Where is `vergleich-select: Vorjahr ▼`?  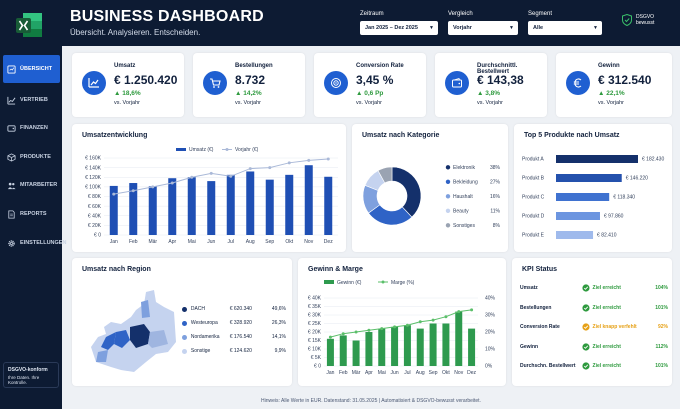 vergleich-select: Vorjahr ▼ is located at coordinates (483, 28).